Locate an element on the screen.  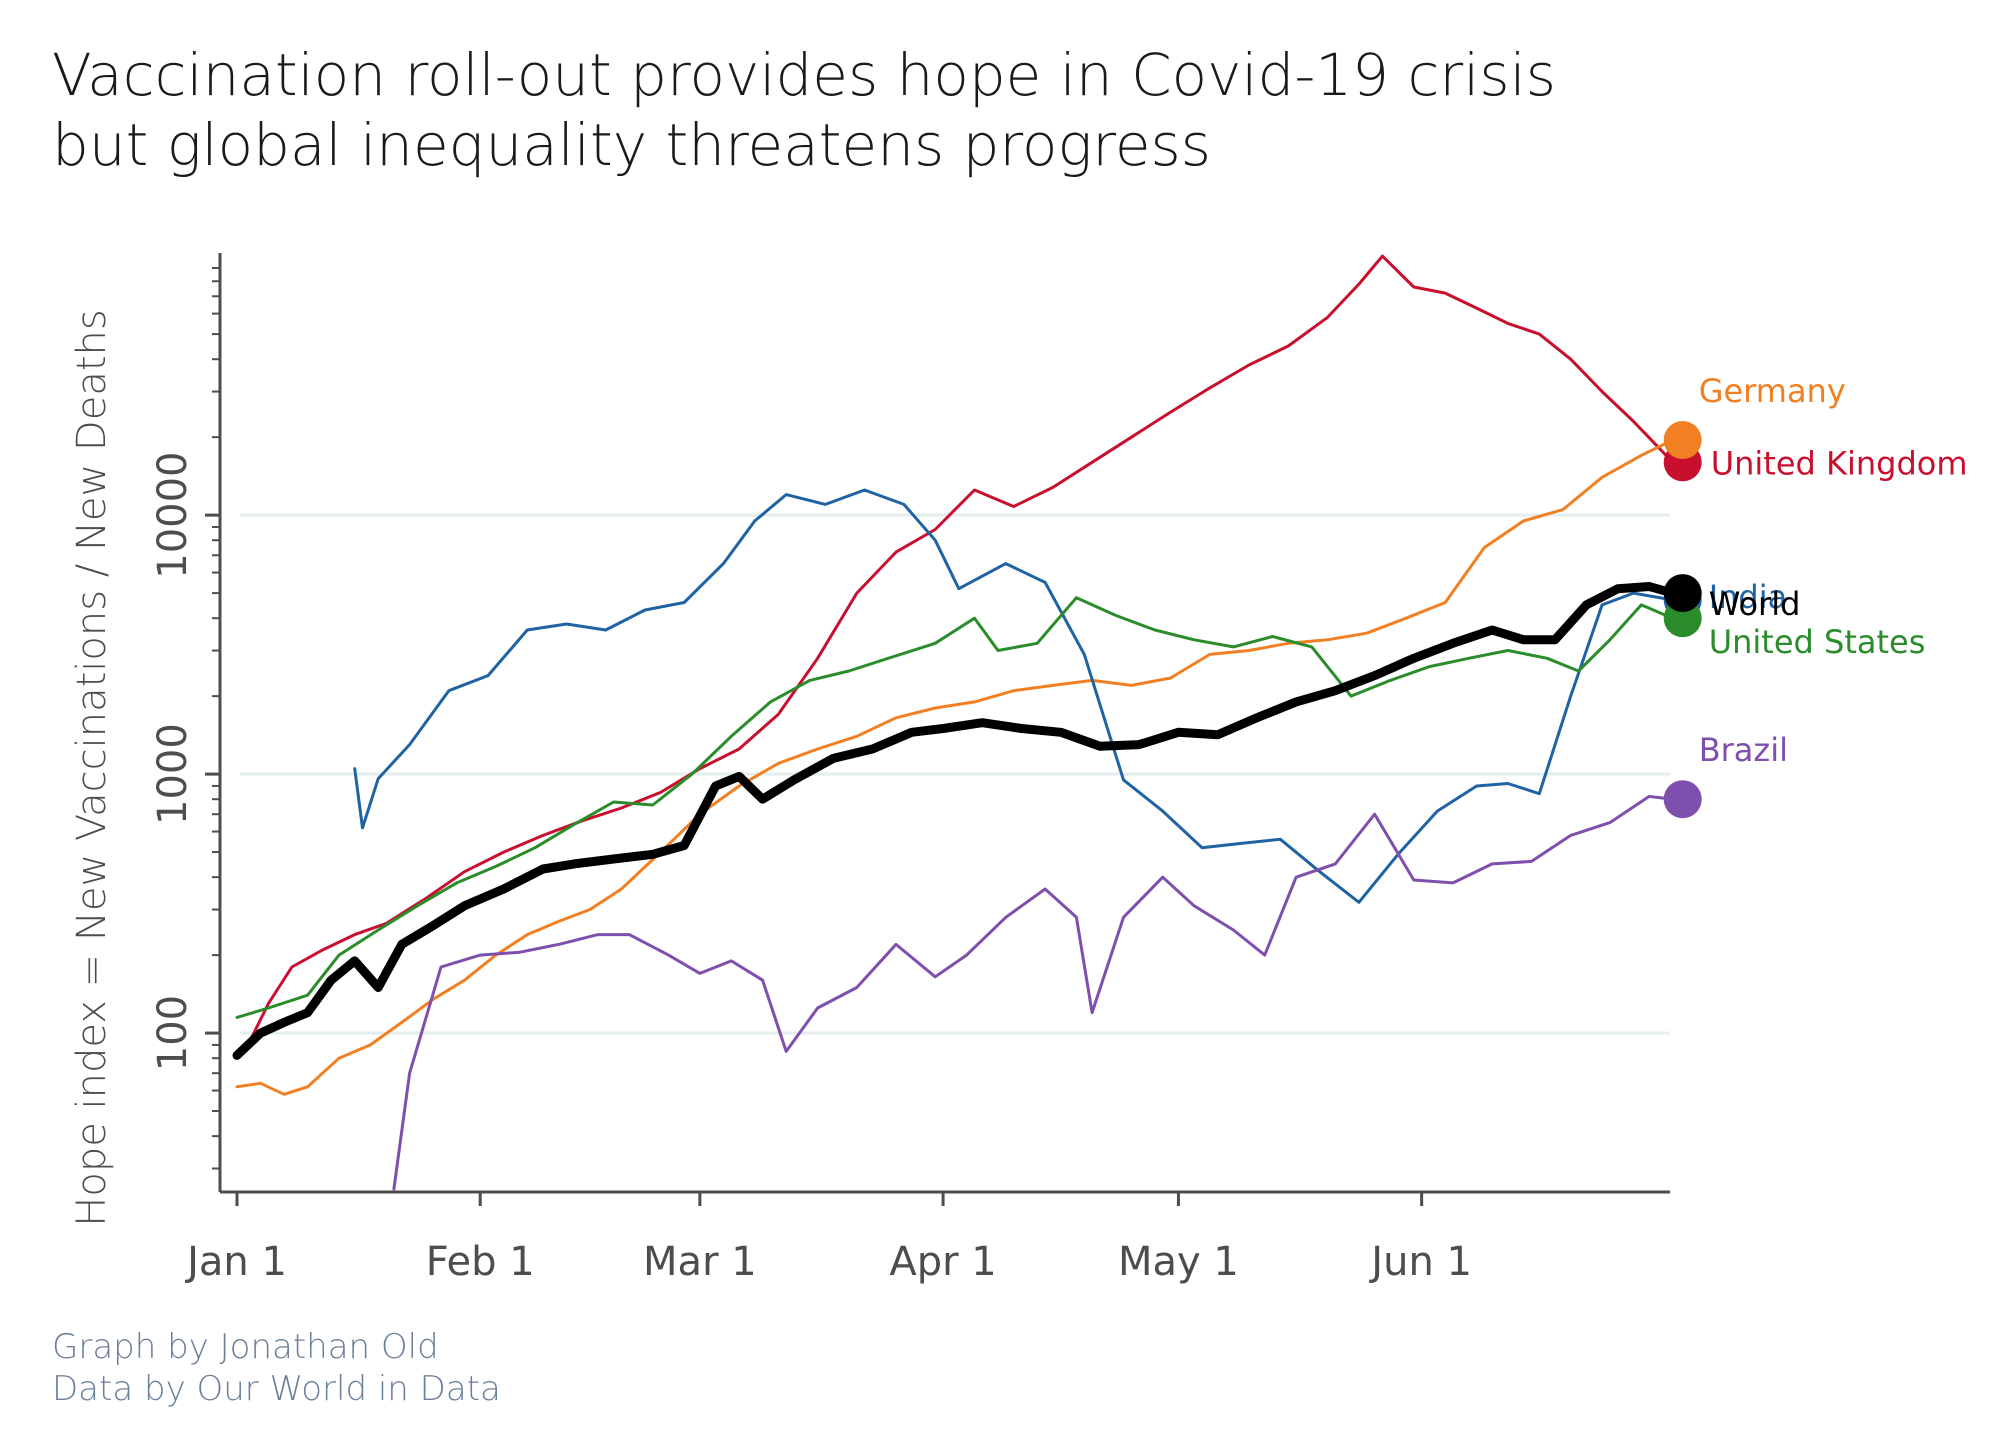
x-tick-label: Jan 1 is located at coordinates (235, 1262).